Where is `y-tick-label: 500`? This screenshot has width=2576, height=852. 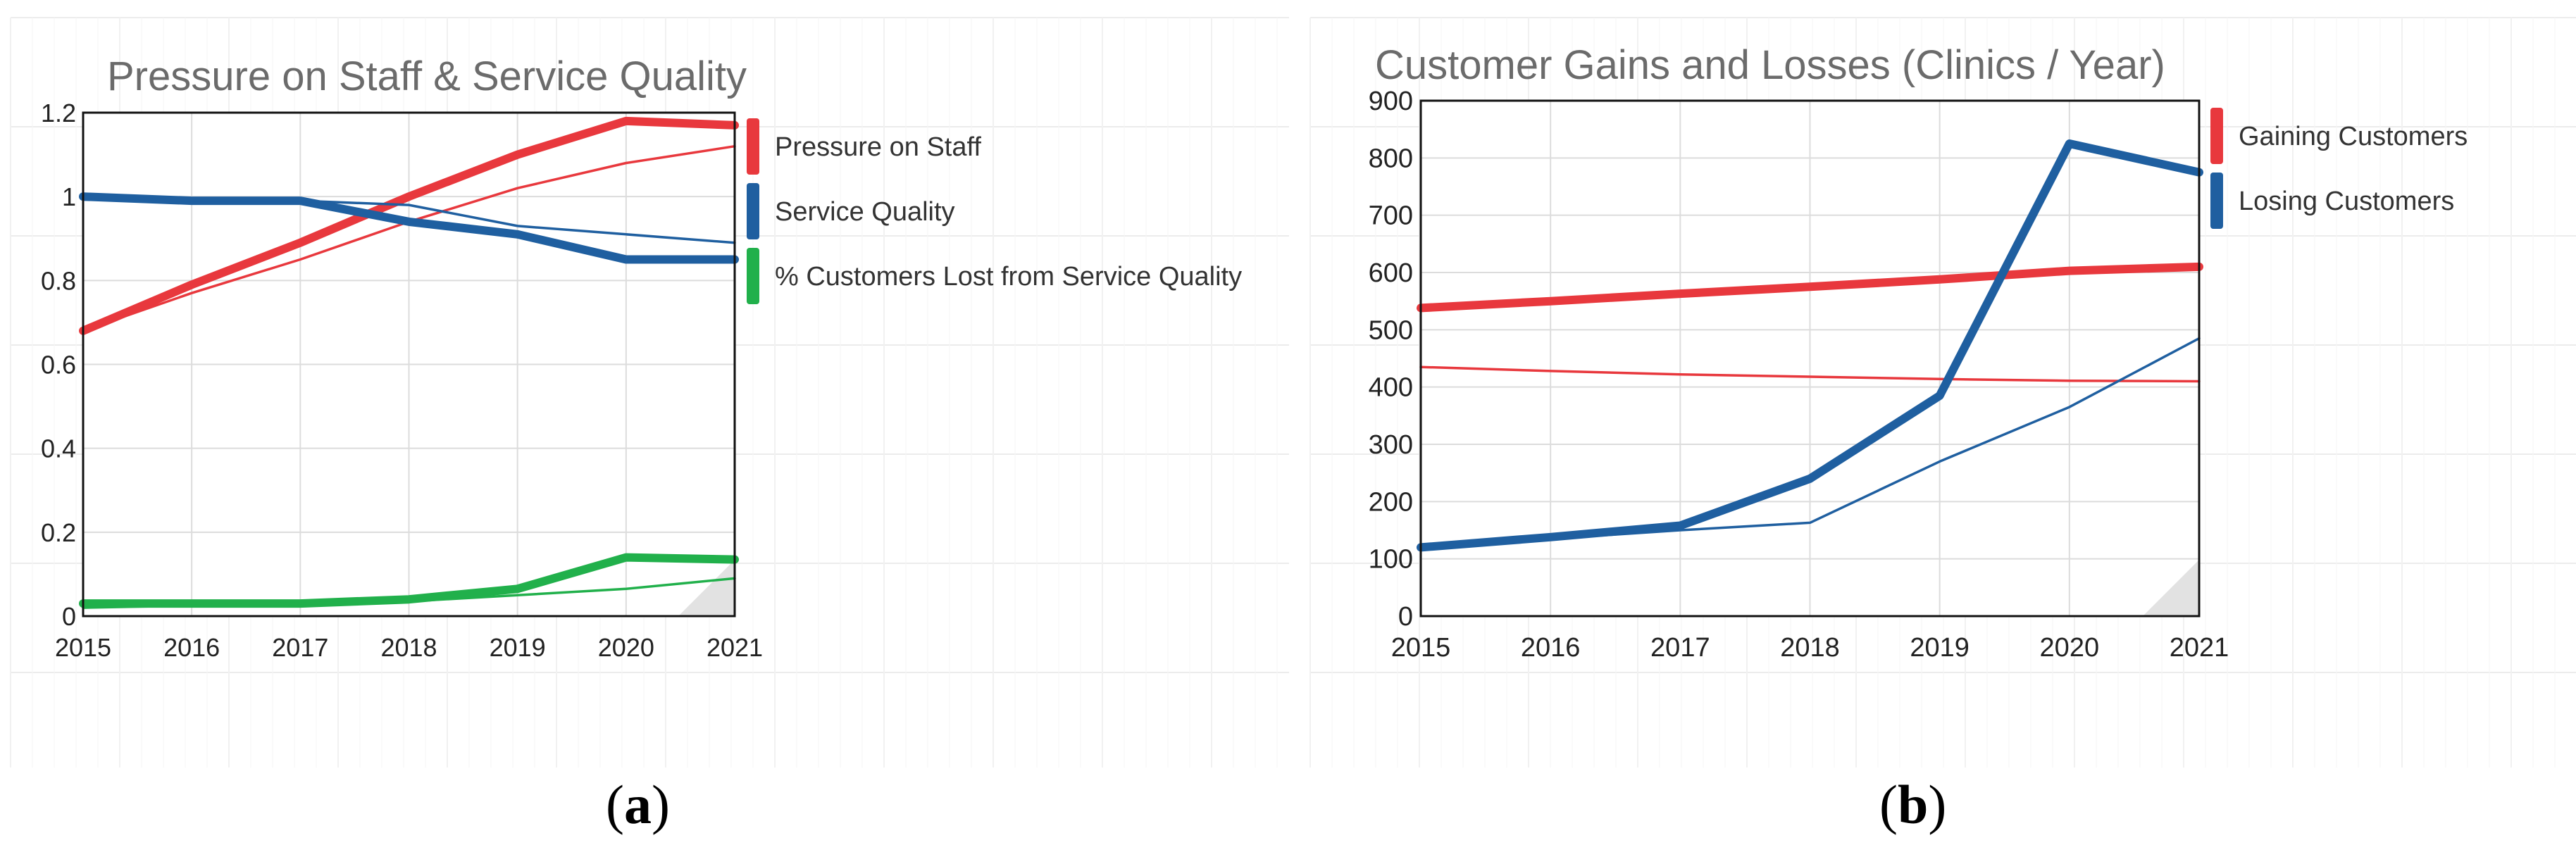 y-tick-label: 500 is located at coordinates (1391, 330).